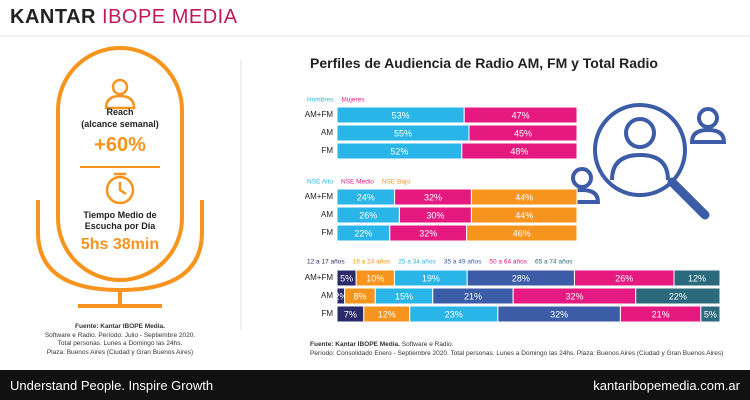 Image resolution: width=750 pixels, height=400 pixels. I want to click on legend-entry: 25 a 34 años, so click(417, 262).